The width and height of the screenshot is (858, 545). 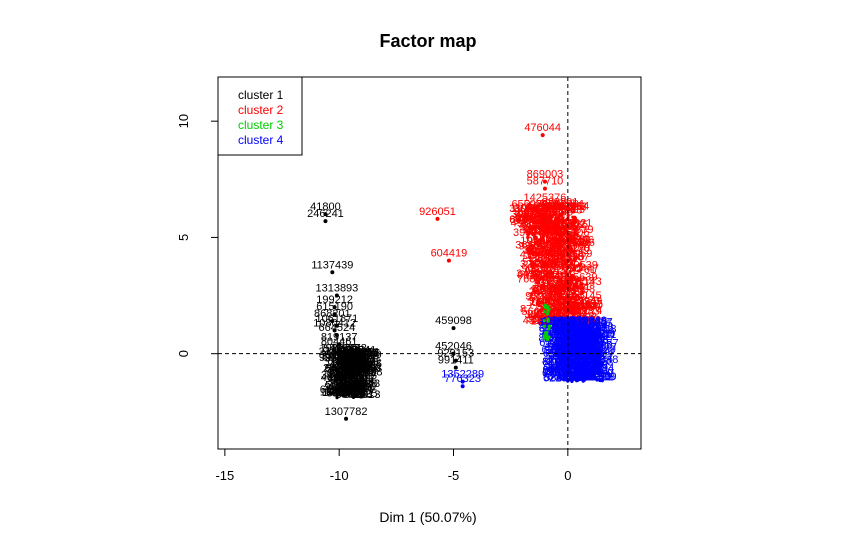 I want to click on point-label: 127048, so click(x=545, y=207).